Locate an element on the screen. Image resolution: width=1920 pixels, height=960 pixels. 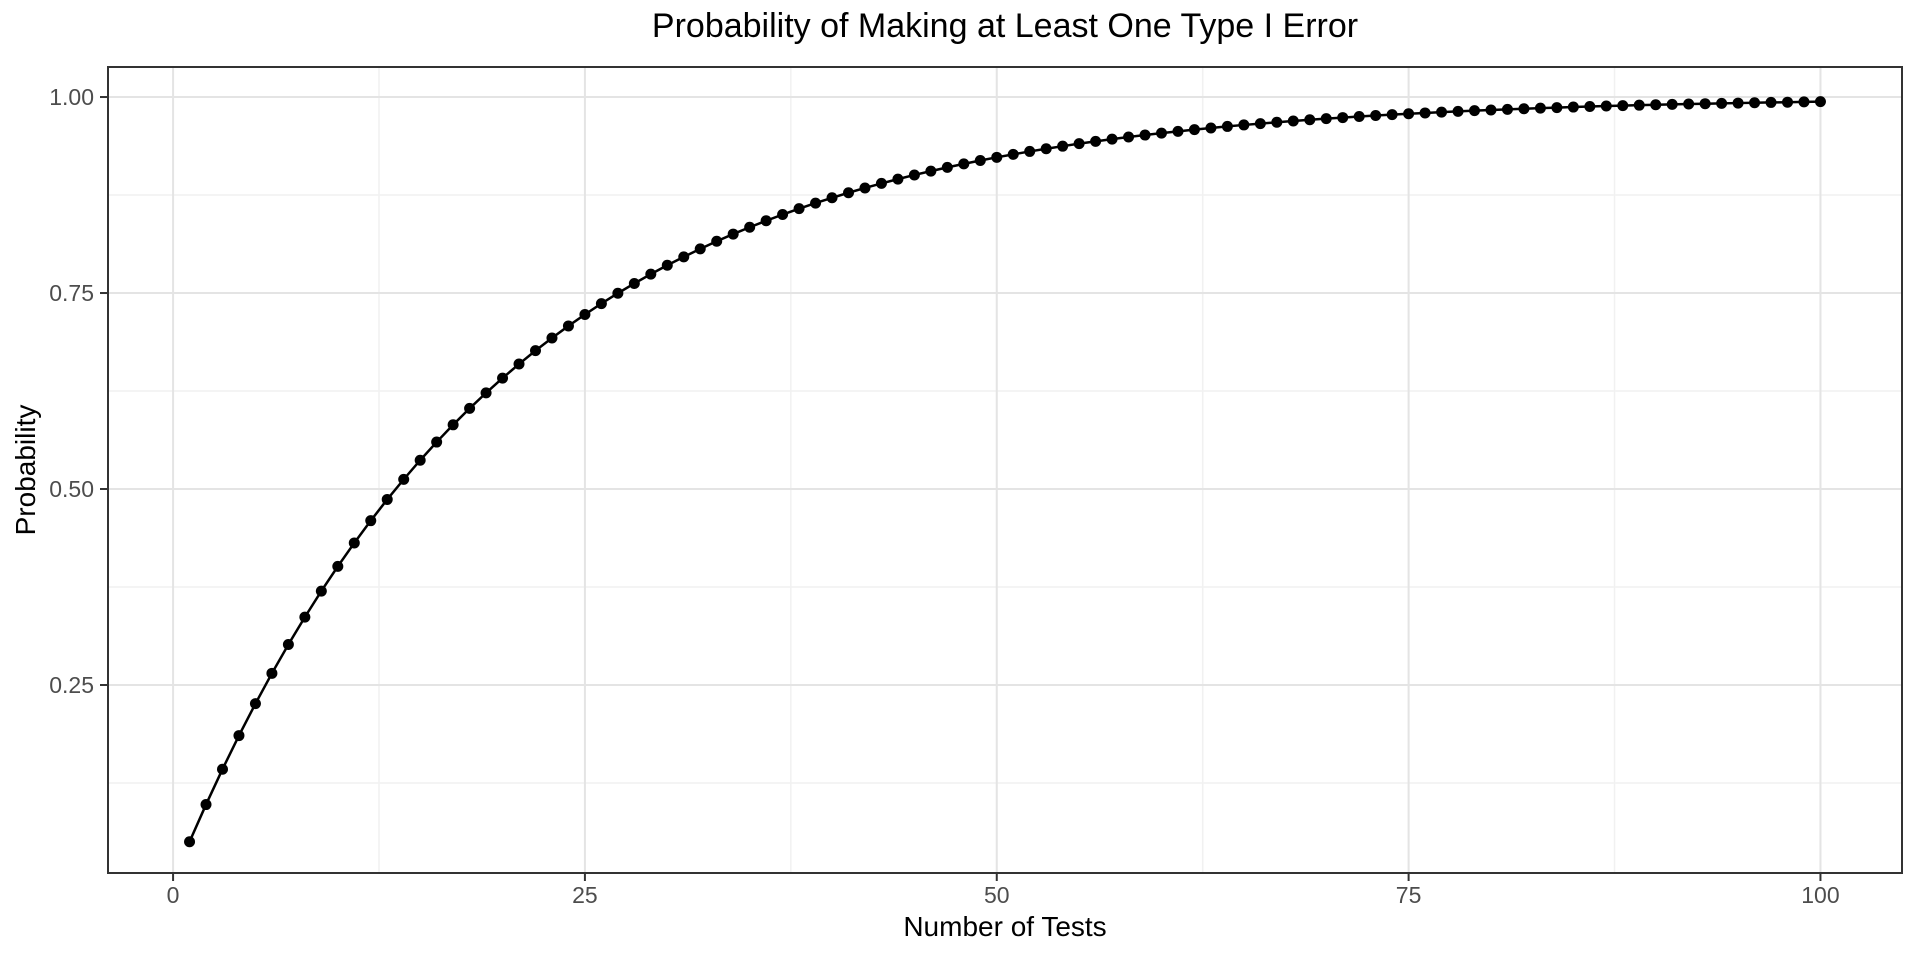
x-axis-tick-label: 50 is located at coordinates (997, 895).